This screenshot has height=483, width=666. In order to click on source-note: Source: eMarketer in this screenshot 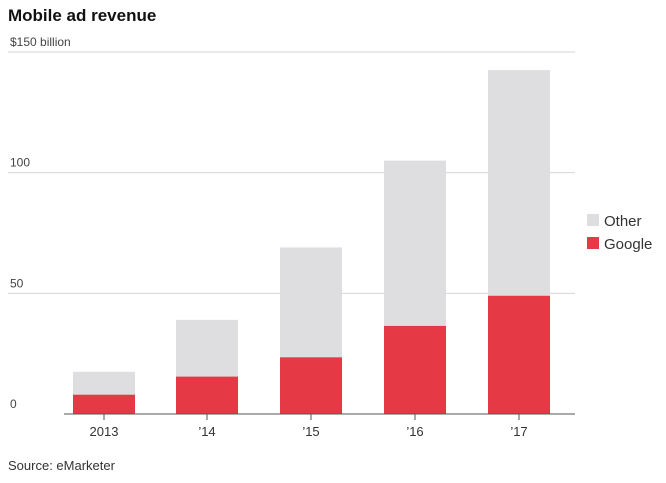, I will do `click(61, 465)`.